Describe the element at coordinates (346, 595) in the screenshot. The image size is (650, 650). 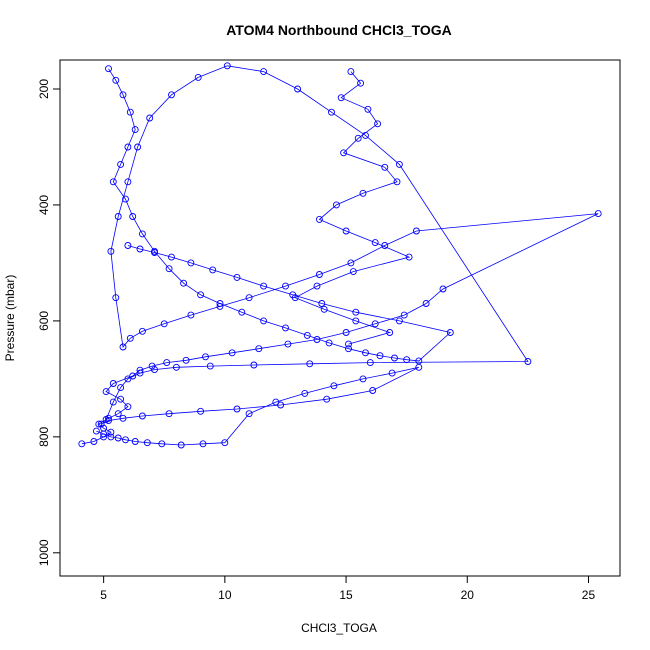
I see `x-tick-label: 15` at that location.